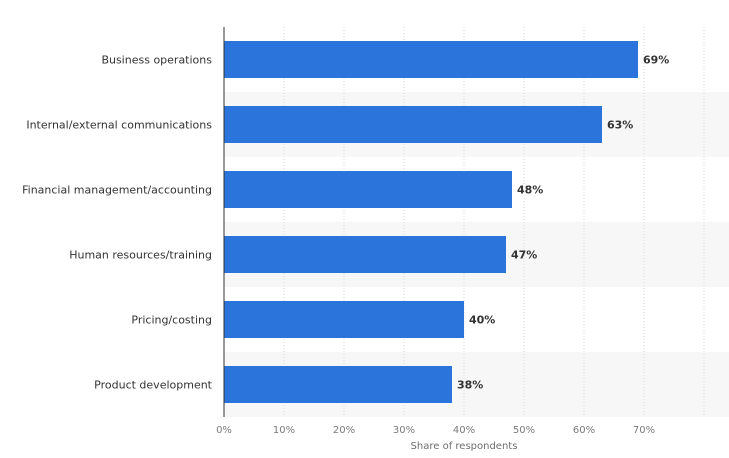 Image resolution: width=729 pixels, height=458 pixels. Describe the element at coordinates (404, 430) in the screenshot. I see `x-tick-label: 30%` at that location.